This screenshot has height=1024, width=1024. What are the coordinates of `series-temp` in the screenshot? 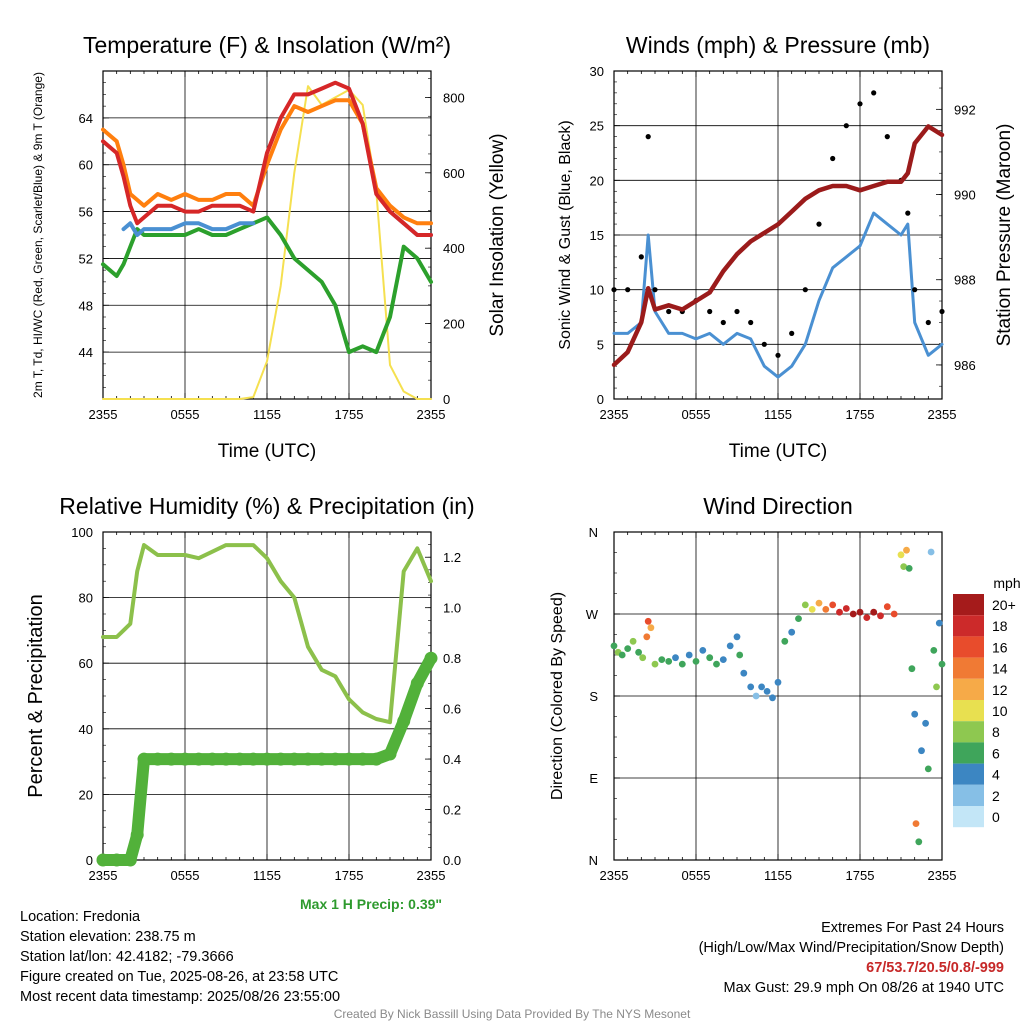 It's located at (267, 158).